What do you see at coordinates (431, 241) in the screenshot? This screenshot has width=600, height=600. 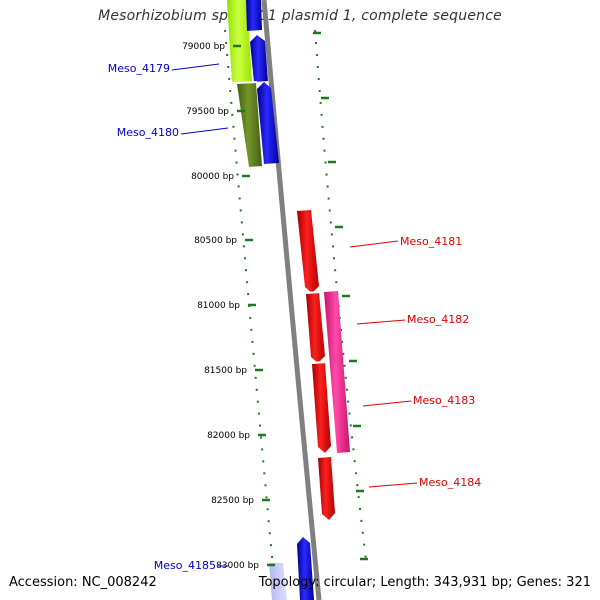 I see `gene-label-meso-4181: Meso_4181` at bounding box center [431, 241].